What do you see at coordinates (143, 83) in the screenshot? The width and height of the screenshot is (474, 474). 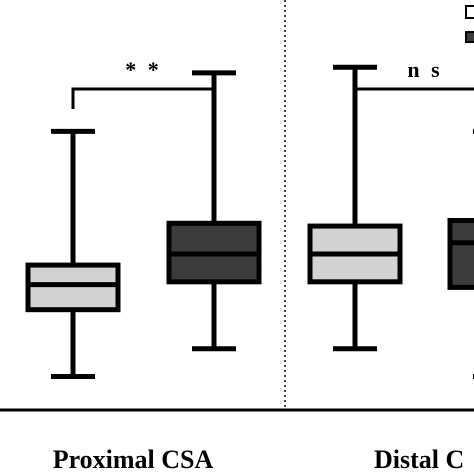 I see `significance-bracket-proximal: * *` at bounding box center [143, 83].